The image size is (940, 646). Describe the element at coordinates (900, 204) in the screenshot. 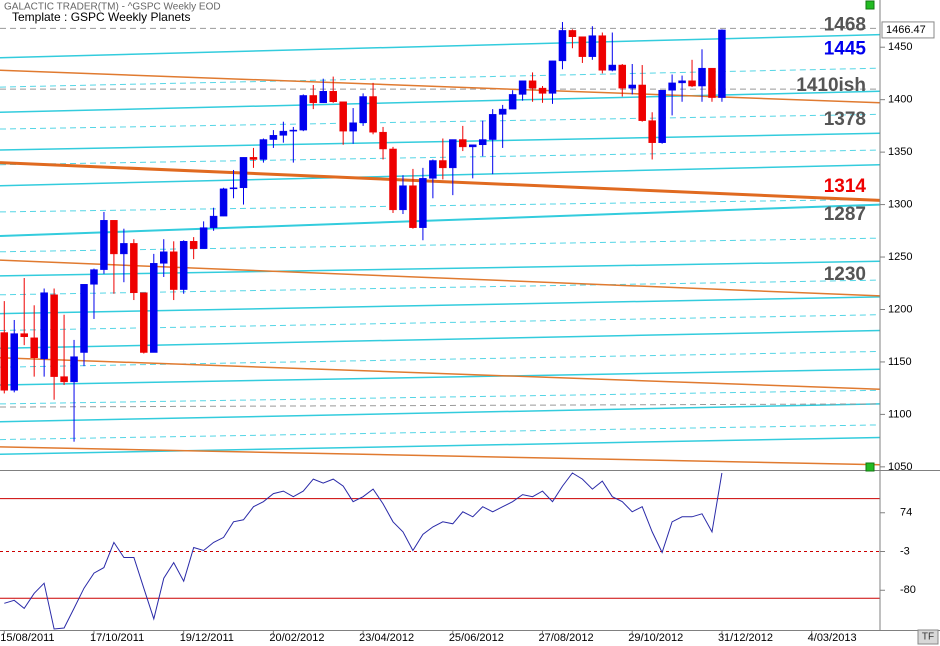

I see `y-tick-label: 1300` at that location.